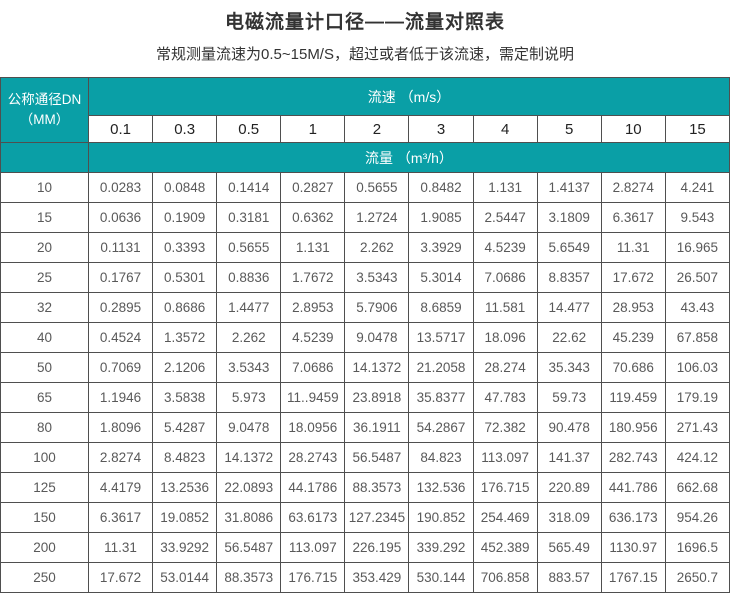 The width and height of the screenshot is (730, 593). What do you see at coordinates (633, 517) in the screenshot?
I see `flow-value-cell: 636.173` at bounding box center [633, 517].